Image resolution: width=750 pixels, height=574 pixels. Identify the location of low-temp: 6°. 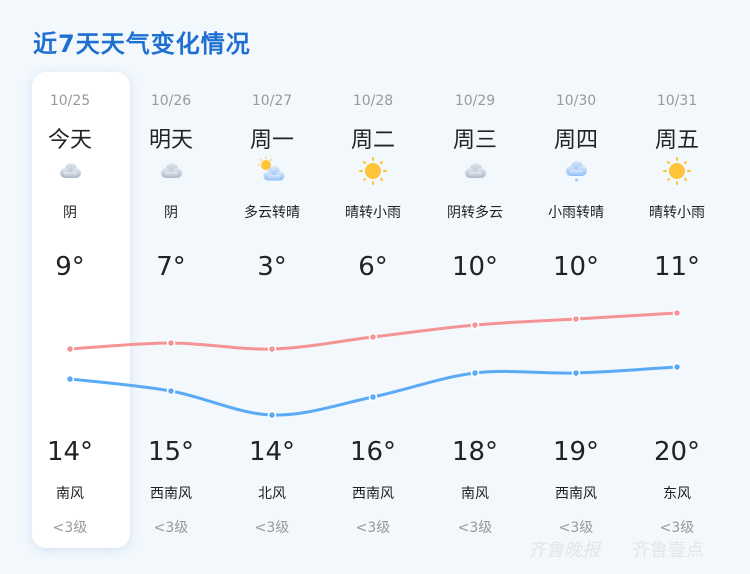
(373, 267).